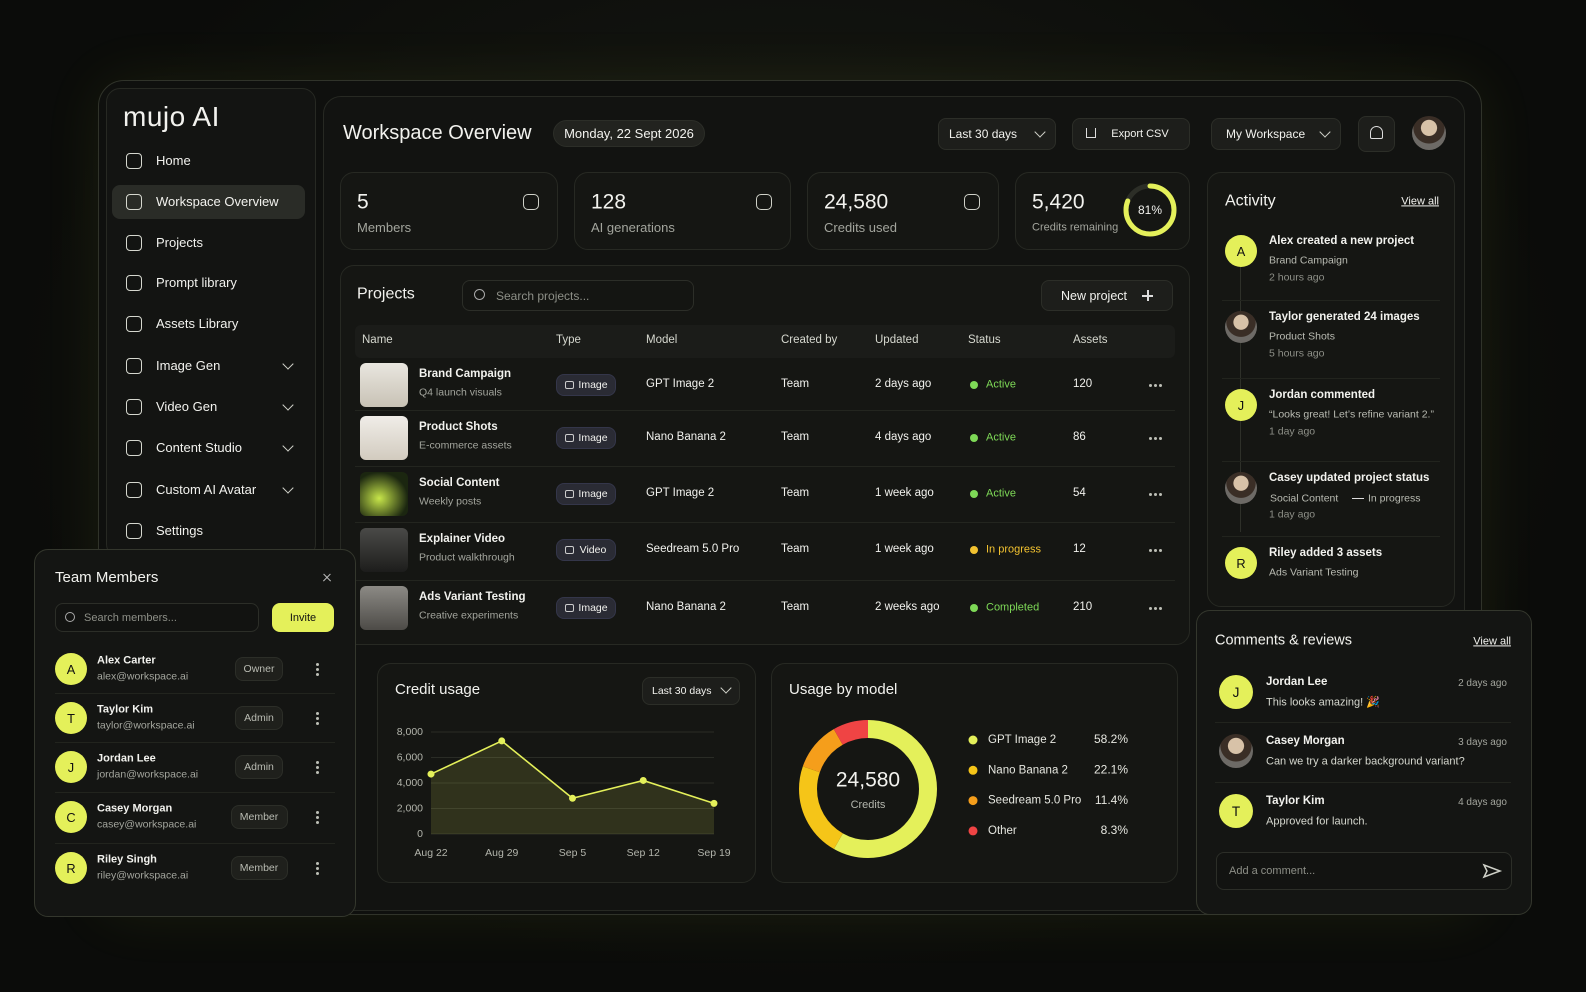  Describe the element at coordinates (1241, 563) in the screenshot. I see `avatar: R` at that location.